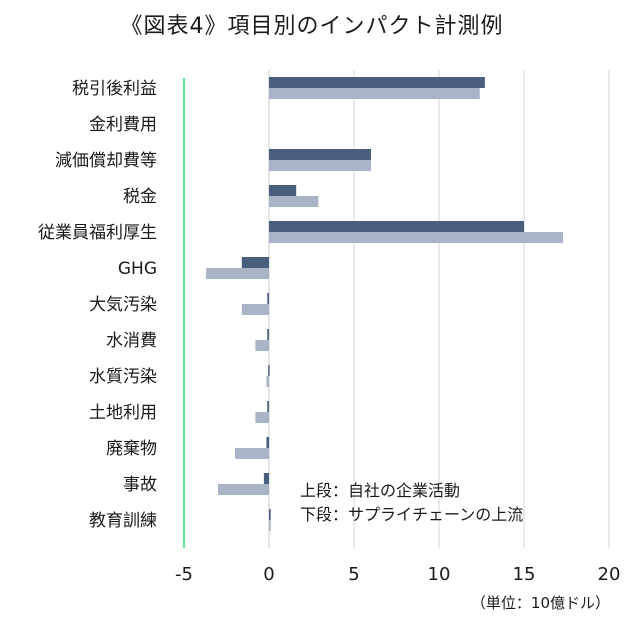 The width and height of the screenshot is (624, 623). I want to click on category-label: GHG, so click(137, 269).